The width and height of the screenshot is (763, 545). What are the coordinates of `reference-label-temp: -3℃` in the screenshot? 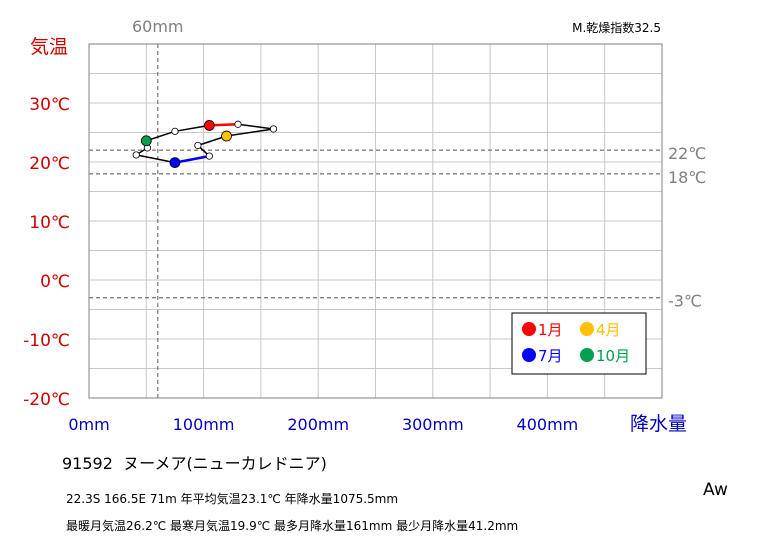 It's located at (685, 301).